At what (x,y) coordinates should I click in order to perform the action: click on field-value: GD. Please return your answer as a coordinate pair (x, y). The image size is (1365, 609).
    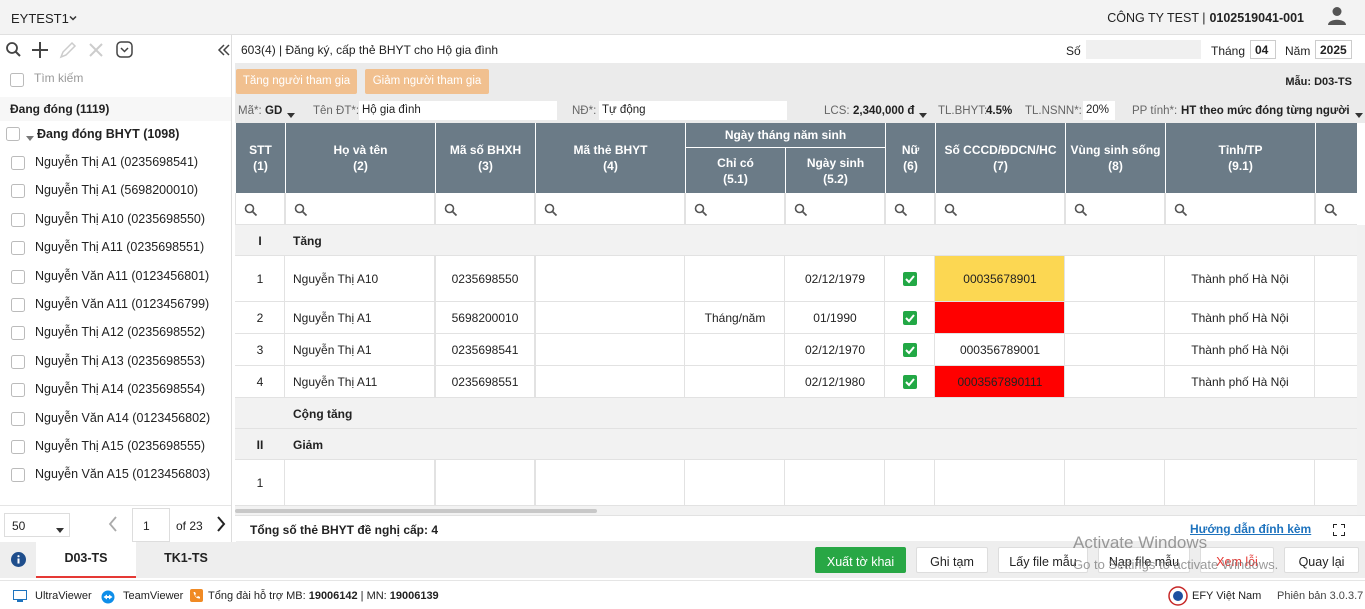
    Looking at the image, I should click on (274, 111).